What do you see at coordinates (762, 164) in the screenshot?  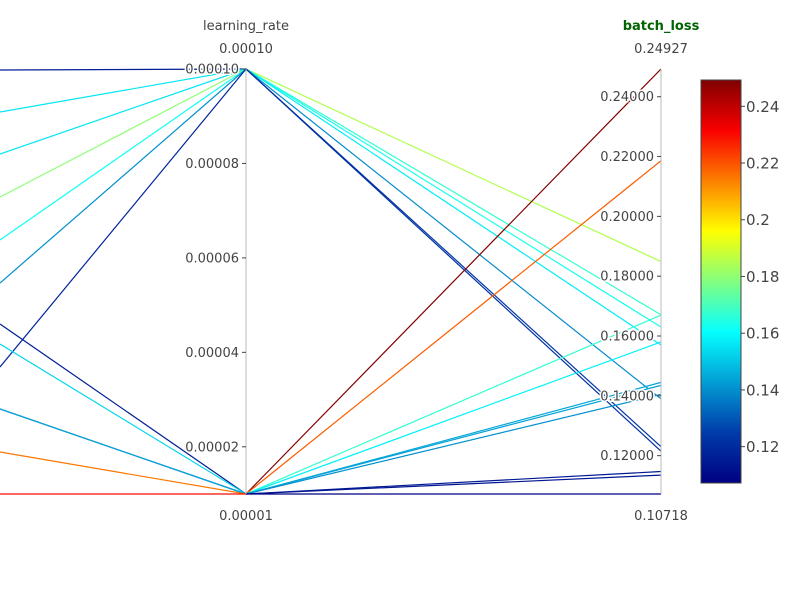 I see `colorbar-tick-label: 0.22` at bounding box center [762, 164].